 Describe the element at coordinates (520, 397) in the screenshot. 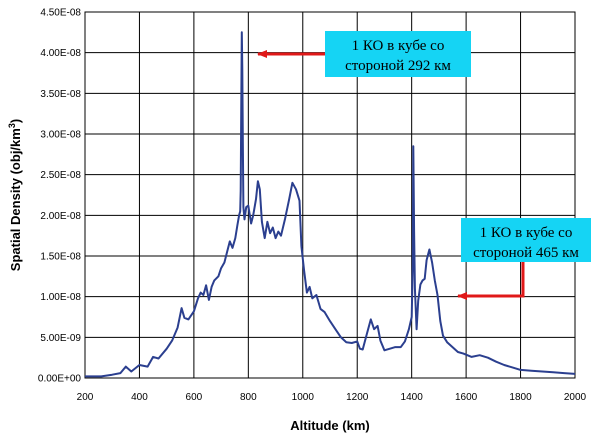

I see `x-tick-label: 1800` at that location.